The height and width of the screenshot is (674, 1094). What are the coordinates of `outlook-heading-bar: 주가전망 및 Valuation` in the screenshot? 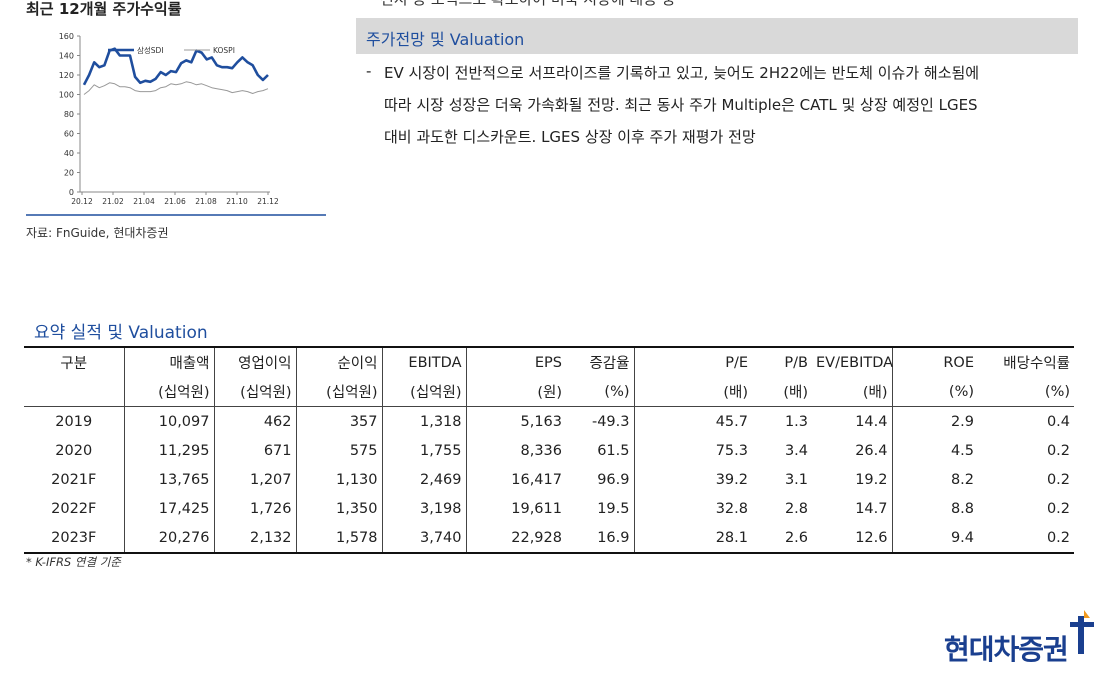 It's located at (717, 36).